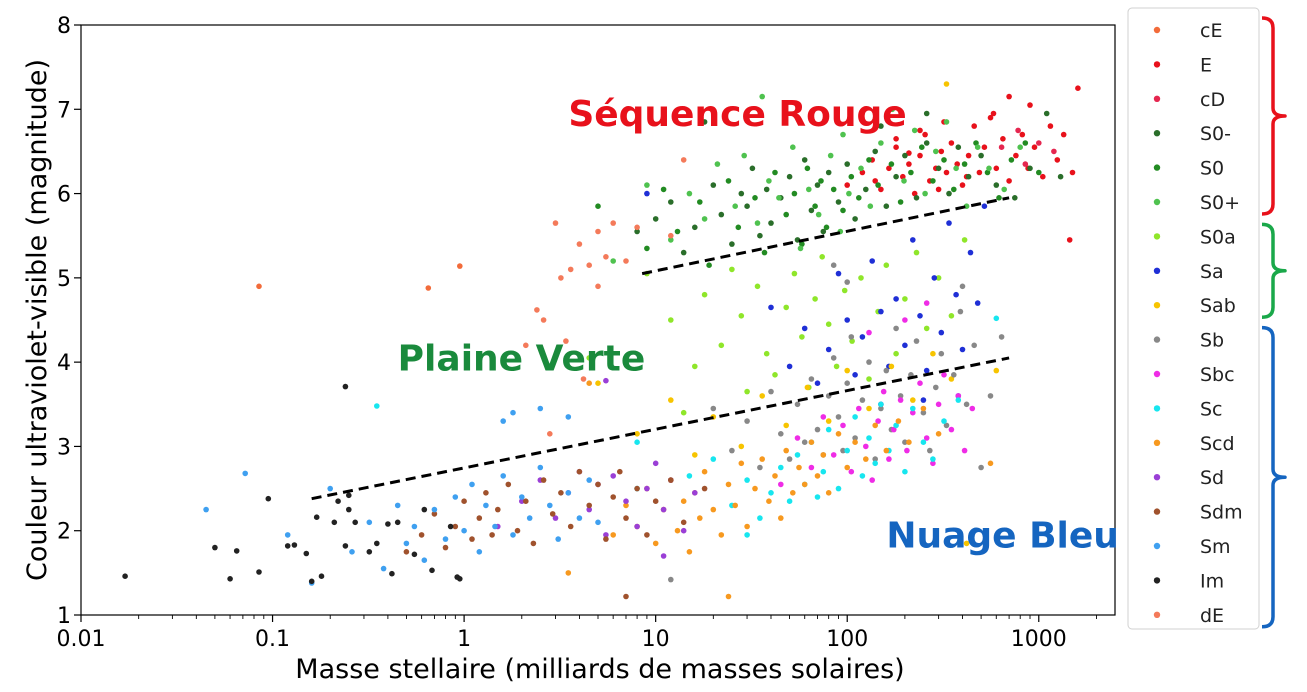 This screenshot has height=692, width=1307. I want to click on legend-label: Sbc, so click(1217, 375).